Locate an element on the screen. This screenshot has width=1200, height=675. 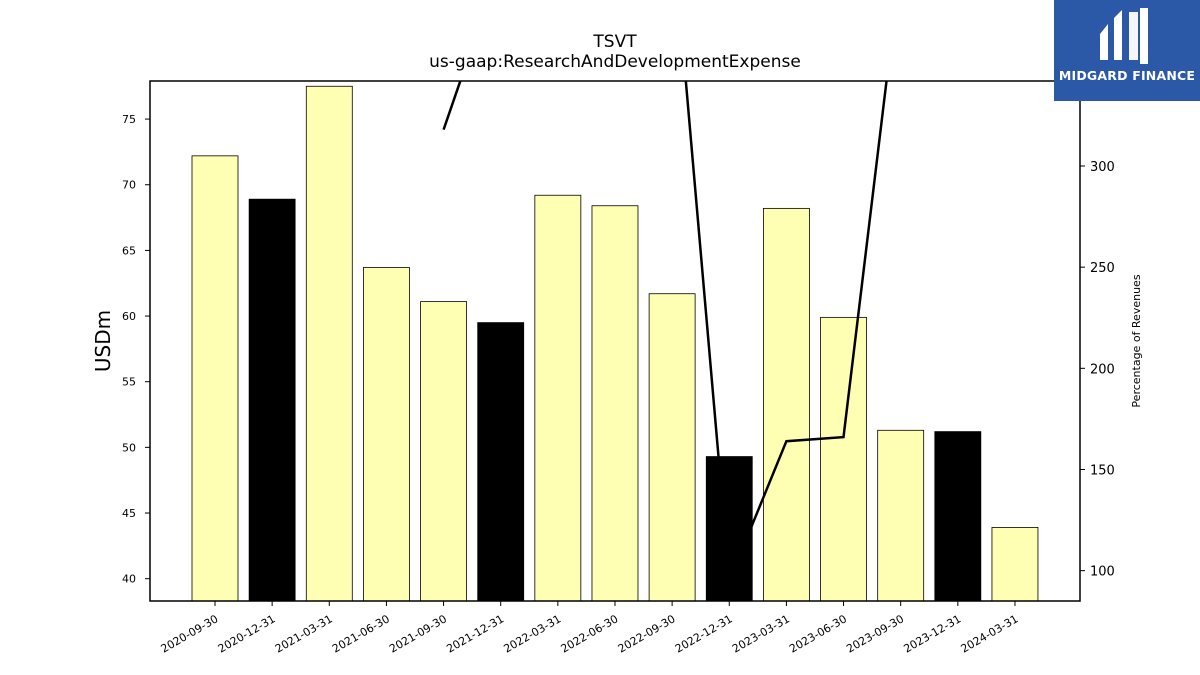
y-tick-label-45: 45 is located at coordinates (129, 513).